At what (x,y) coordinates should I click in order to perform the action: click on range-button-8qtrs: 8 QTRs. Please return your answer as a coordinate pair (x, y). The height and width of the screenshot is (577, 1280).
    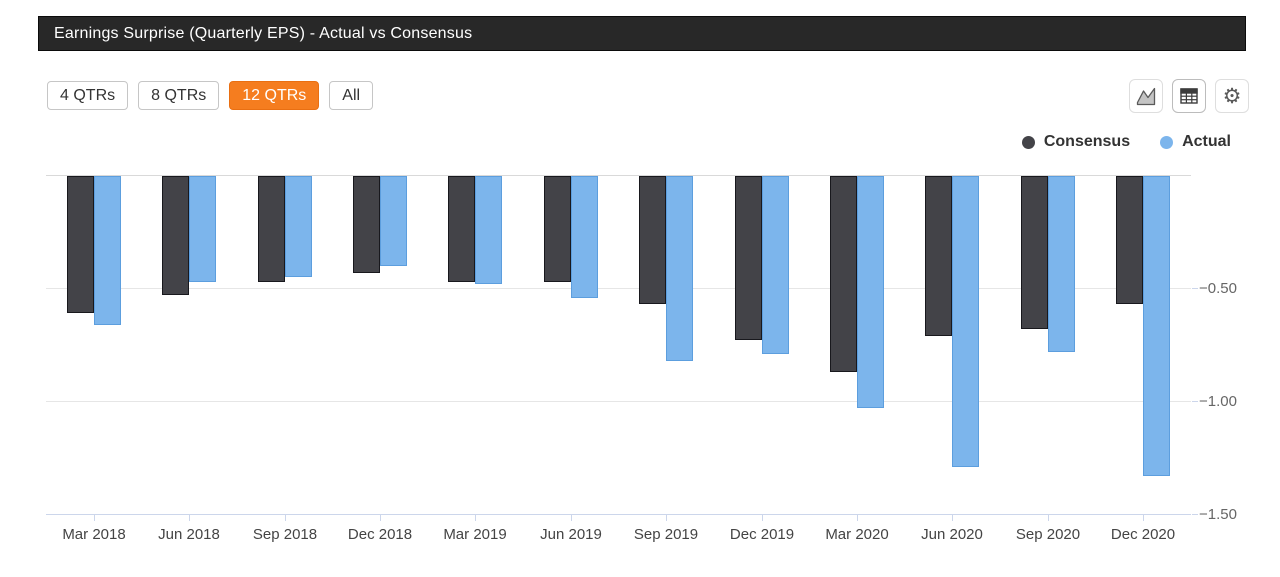
    Looking at the image, I should click on (179, 95).